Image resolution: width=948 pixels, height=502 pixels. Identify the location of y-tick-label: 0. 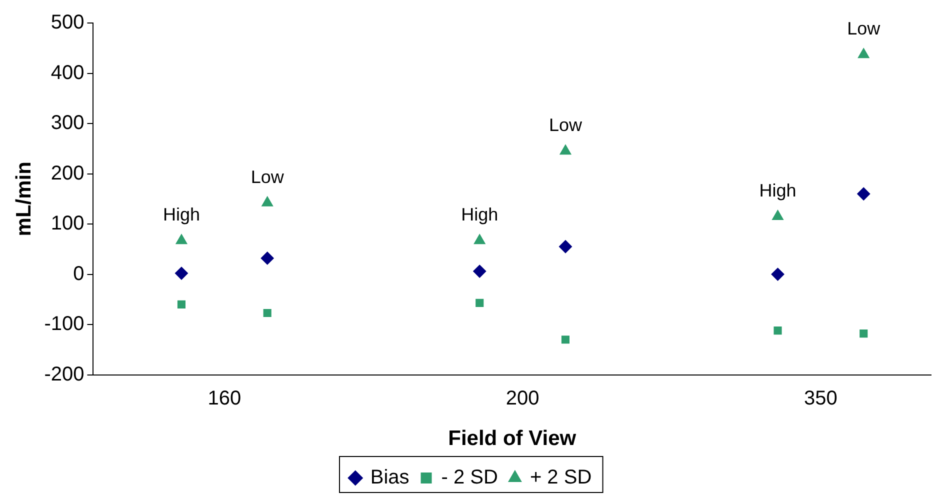
(78, 273).